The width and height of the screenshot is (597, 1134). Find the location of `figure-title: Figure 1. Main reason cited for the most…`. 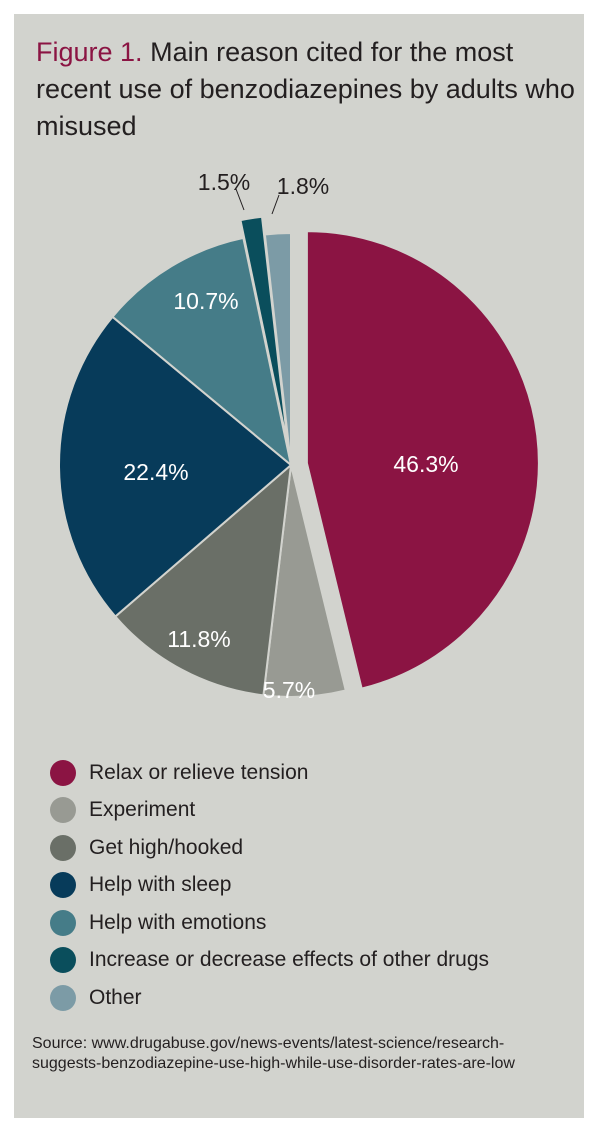

figure-title: Figure 1. Main reason cited for the most… is located at coordinates (306, 89).